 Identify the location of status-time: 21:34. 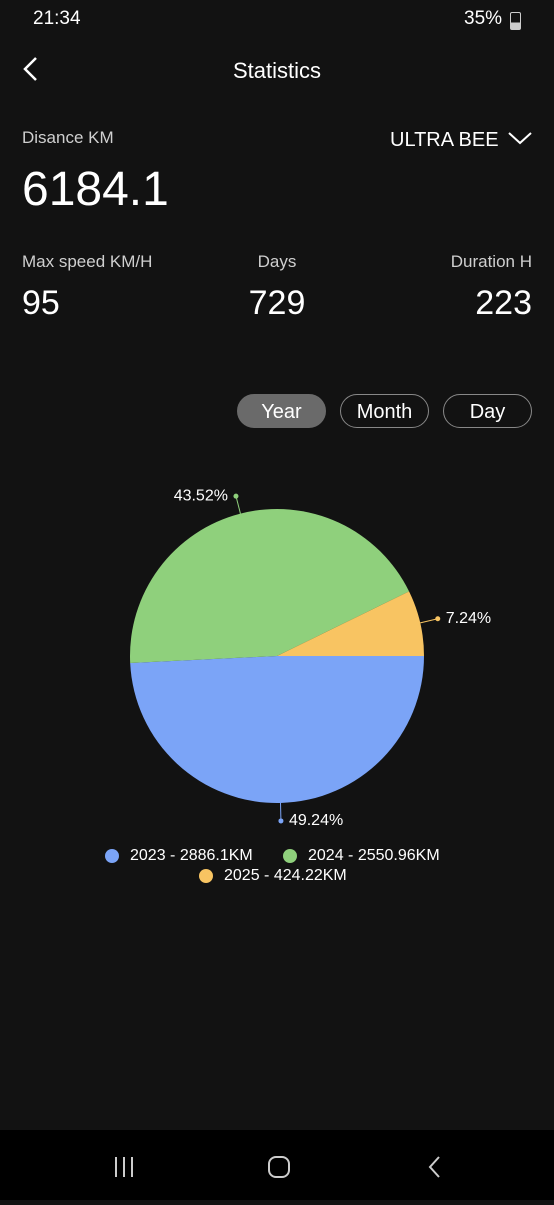
(57, 19).